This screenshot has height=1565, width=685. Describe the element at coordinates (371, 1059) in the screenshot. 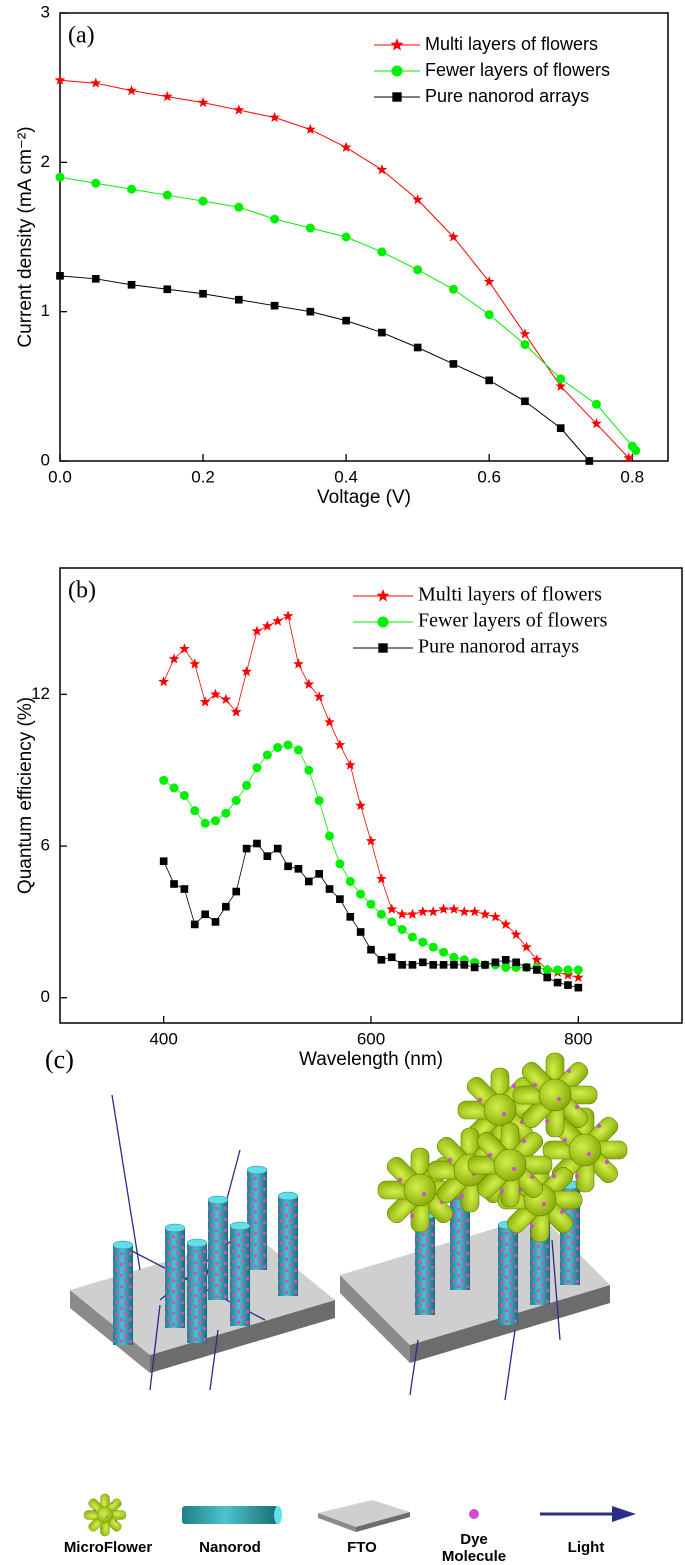

I see `x-axis-label: Wavelength (nm)` at that location.